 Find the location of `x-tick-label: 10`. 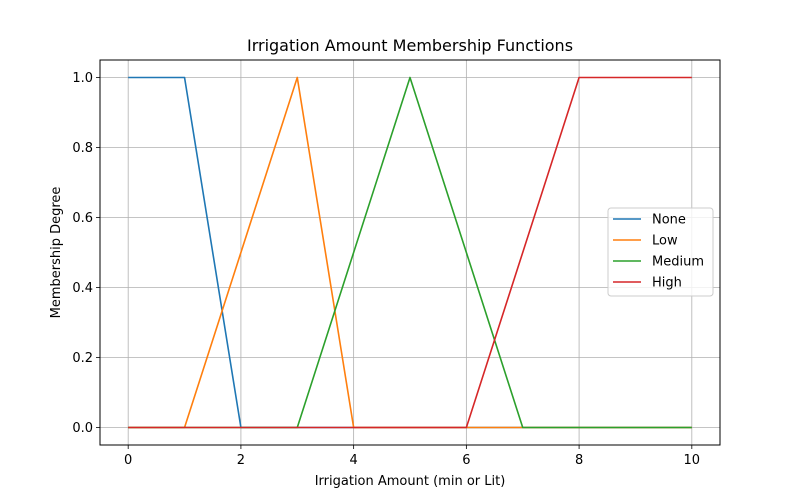

x-tick-label: 10 is located at coordinates (692, 460).